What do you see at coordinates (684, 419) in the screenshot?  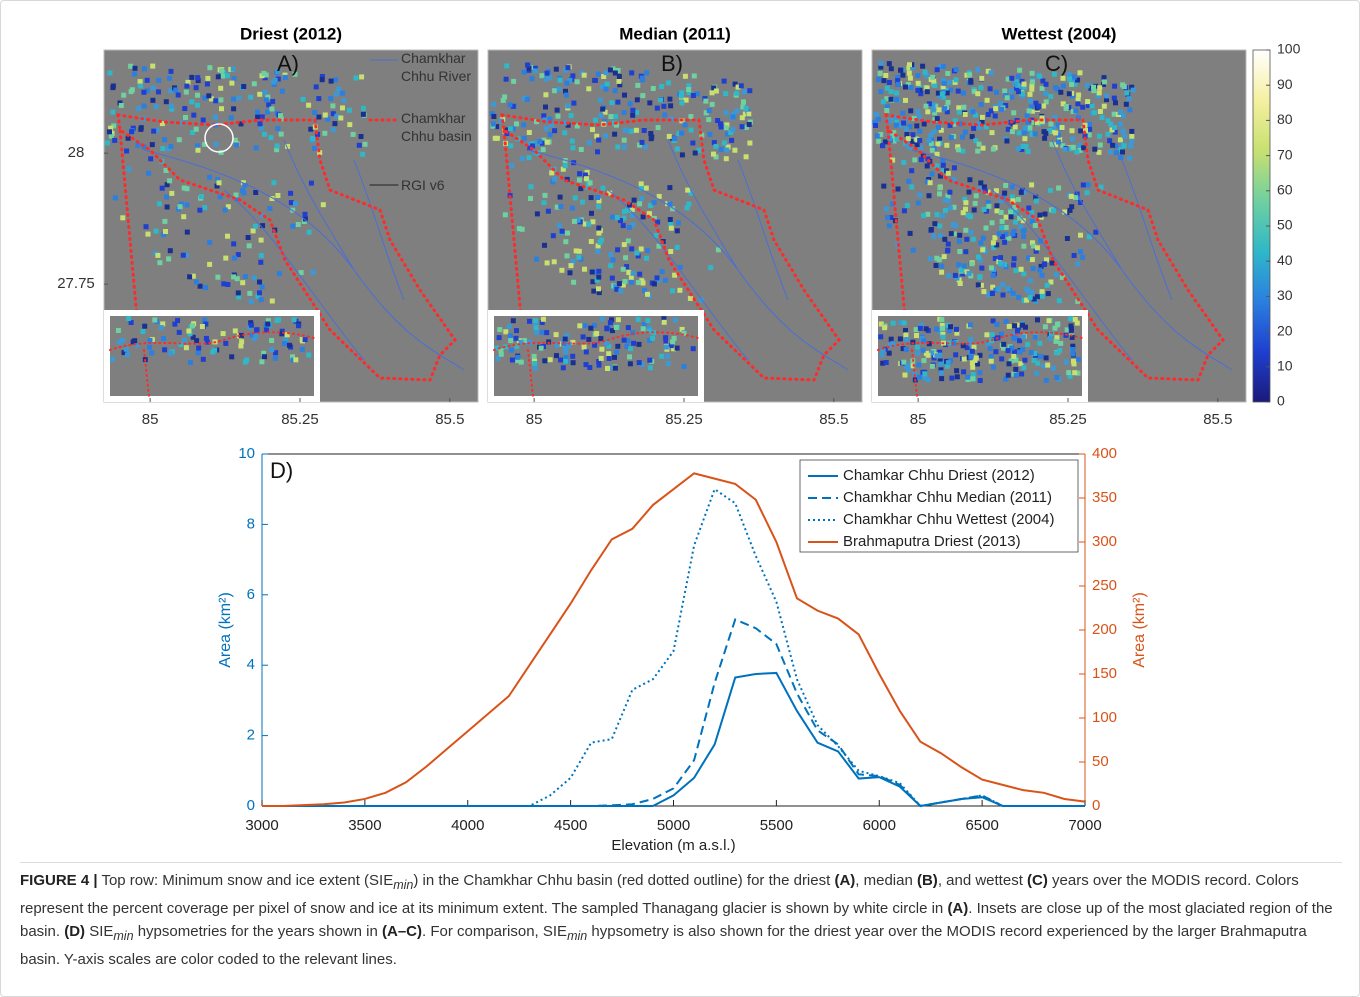 I see `map-x-tick-label: 85.25` at bounding box center [684, 419].